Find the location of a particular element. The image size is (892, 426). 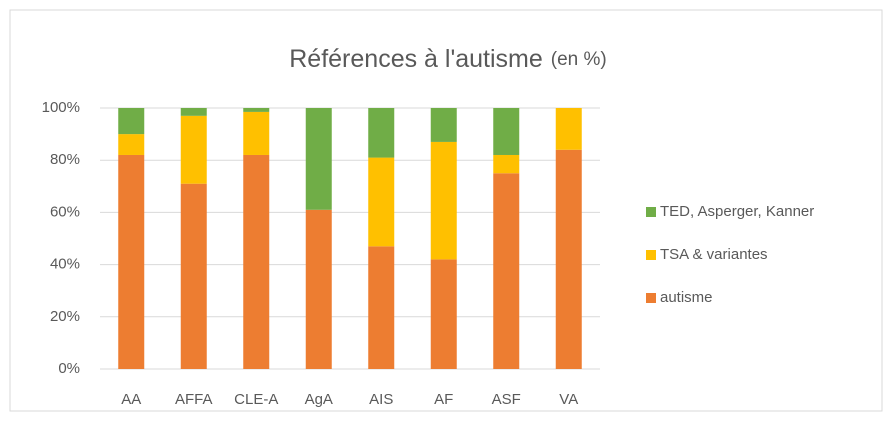

y-tick-label: 0% is located at coordinates (69, 368).